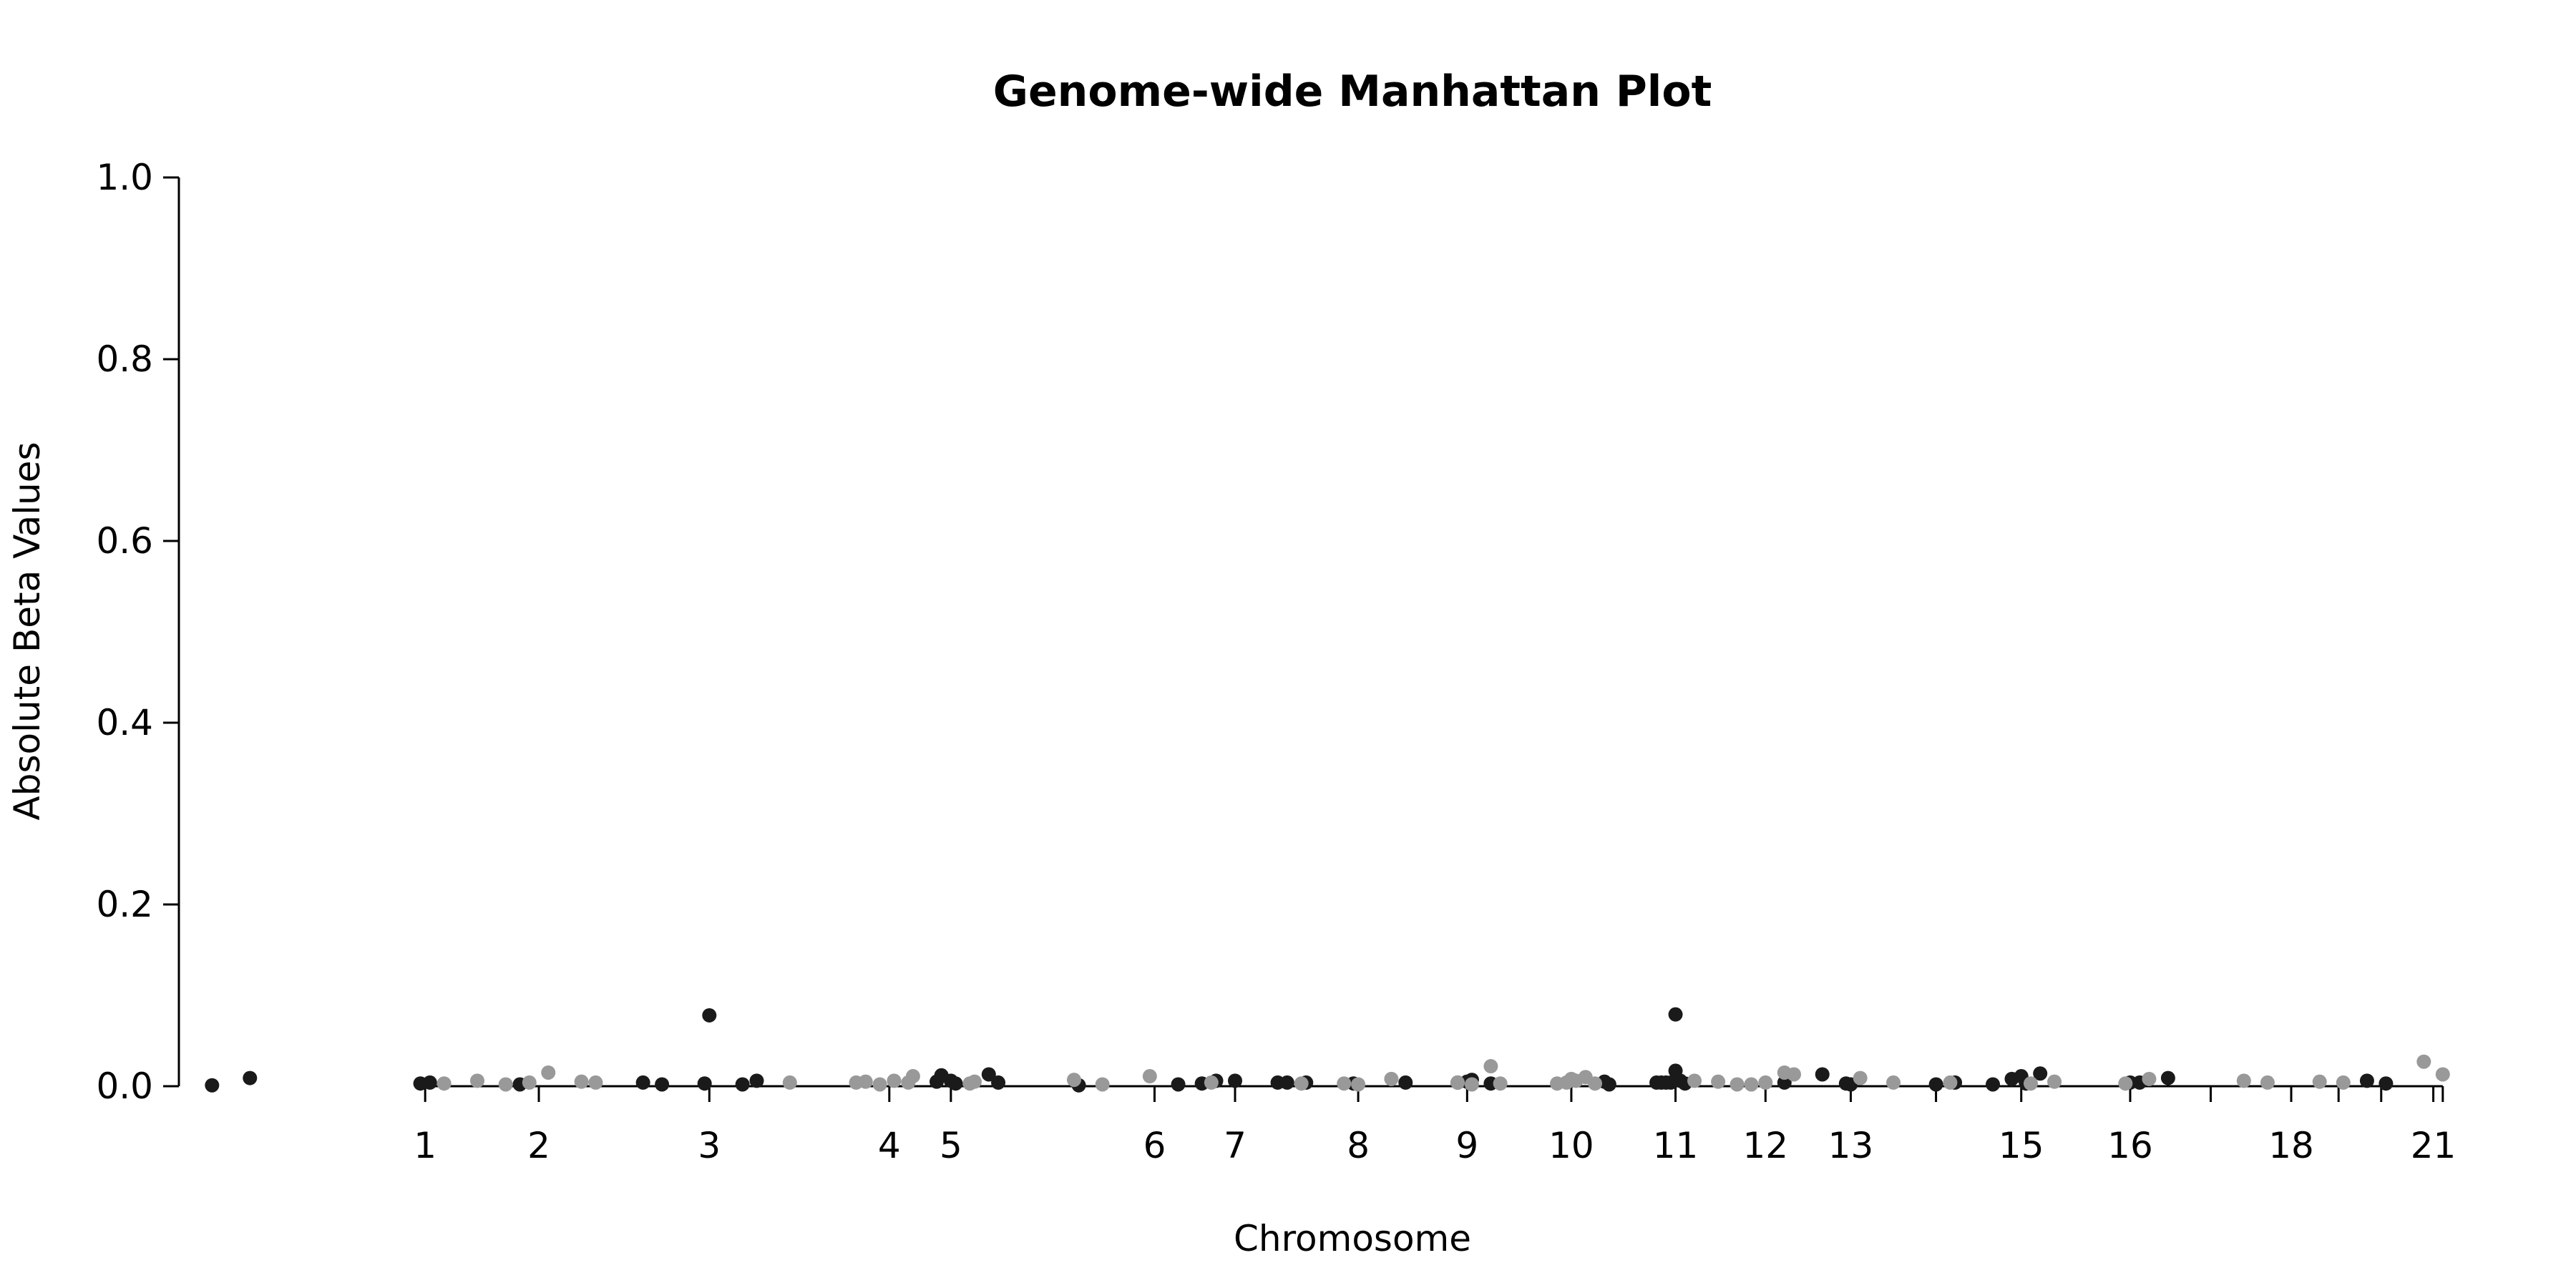 This screenshot has width=2576, height=1288. What do you see at coordinates (2291, 1145) in the screenshot?
I see `x-tick-label: 18` at bounding box center [2291, 1145].